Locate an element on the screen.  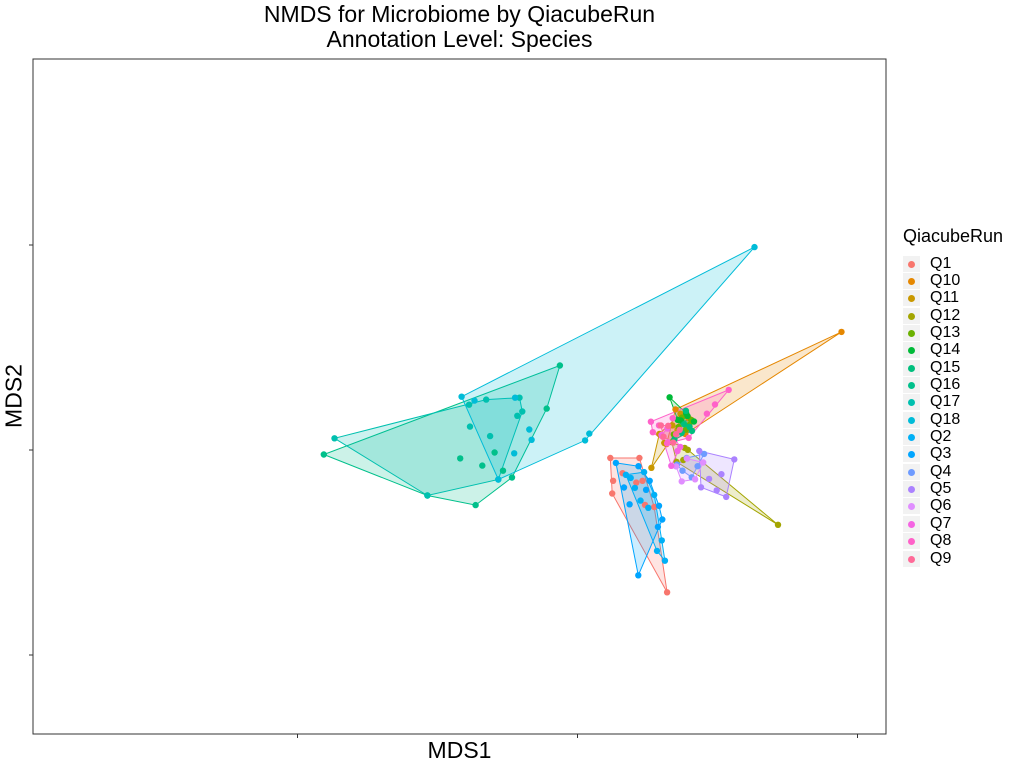
legend-label: Q17 is located at coordinates (945, 402).